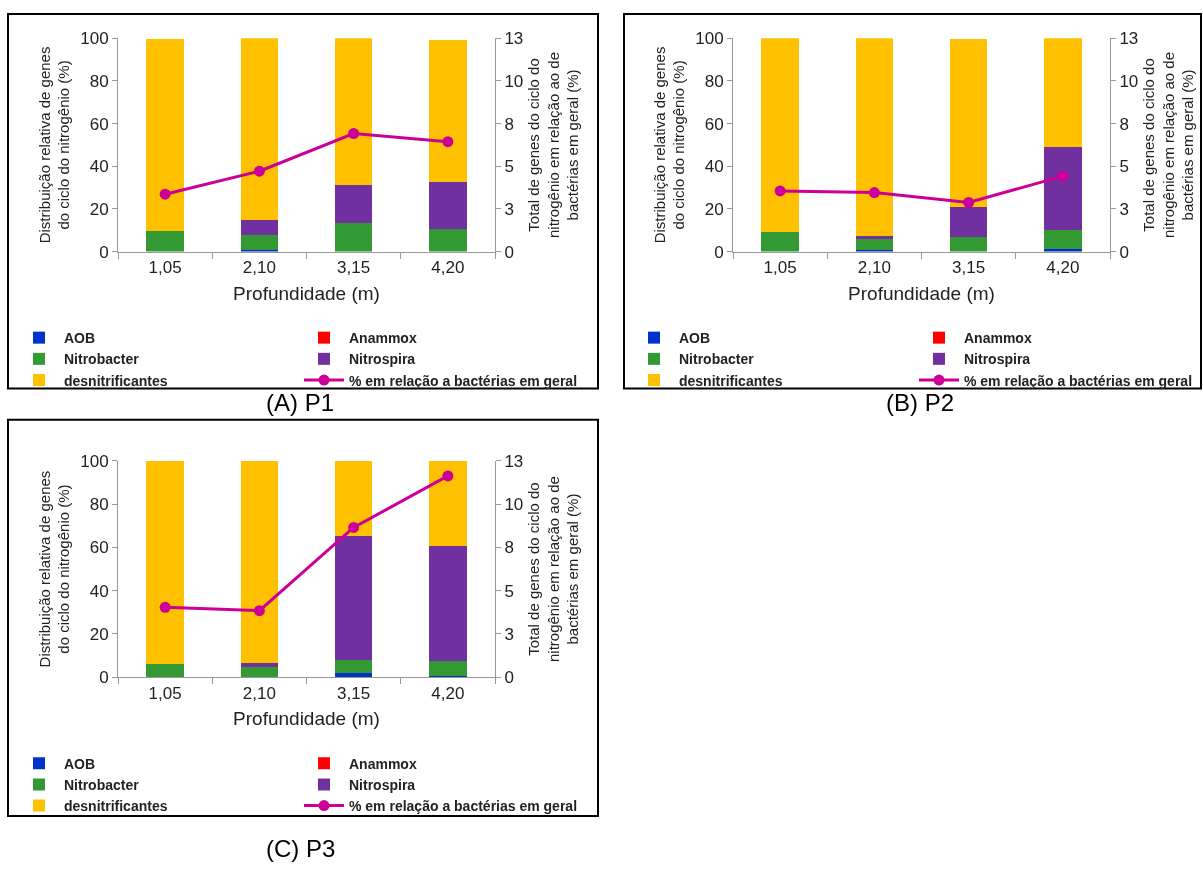 The height and width of the screenshot is (874, 1203). I want to click on text: (C) P3, so click(301, 848).